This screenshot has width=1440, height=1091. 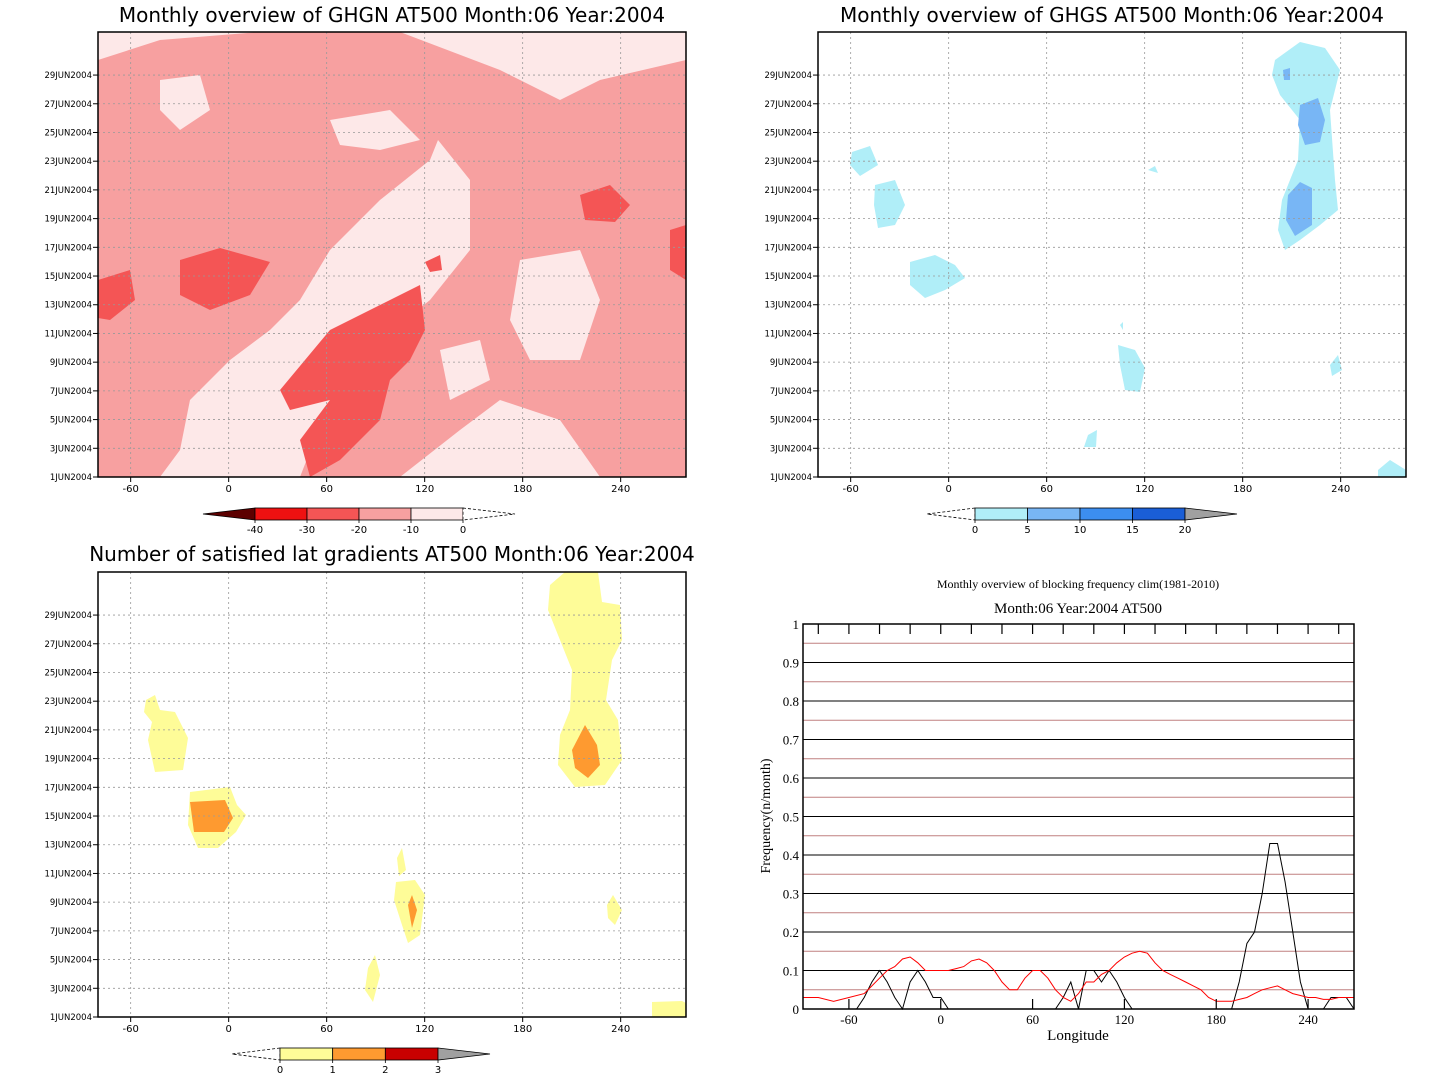 I want to click on colorbar-label: 2, so click(x=385, y=1070).